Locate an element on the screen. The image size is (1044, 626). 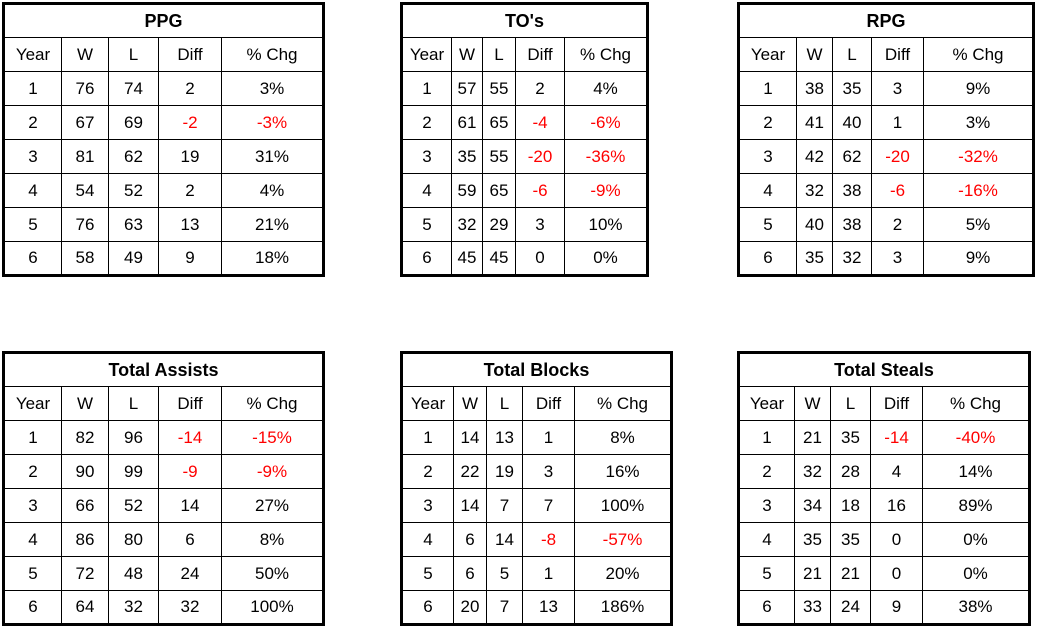
column-header: L is located at coordinates (504, 403).